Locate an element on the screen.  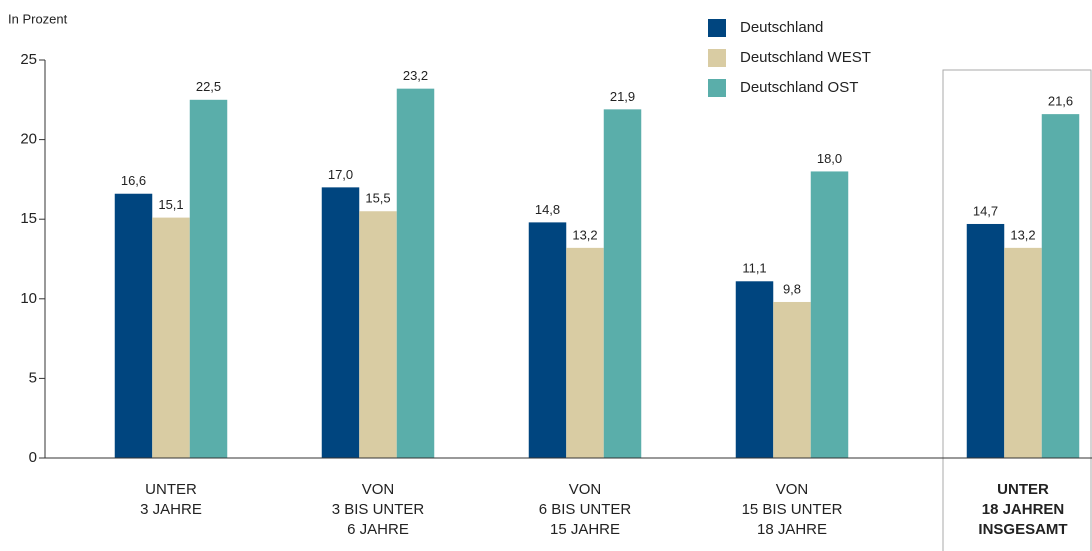
x-tick-label: VON 15 BIS UNTER 18 JAHRE is located at coordinates (792, 509).